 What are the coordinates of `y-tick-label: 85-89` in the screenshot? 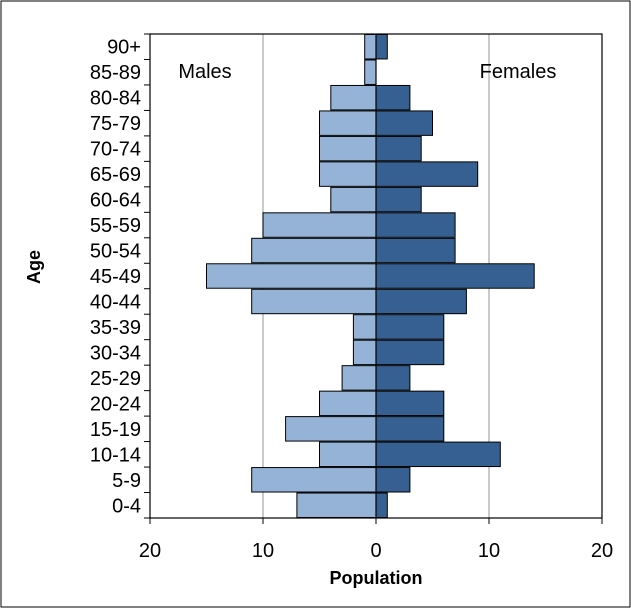 It's located at (115, 73).